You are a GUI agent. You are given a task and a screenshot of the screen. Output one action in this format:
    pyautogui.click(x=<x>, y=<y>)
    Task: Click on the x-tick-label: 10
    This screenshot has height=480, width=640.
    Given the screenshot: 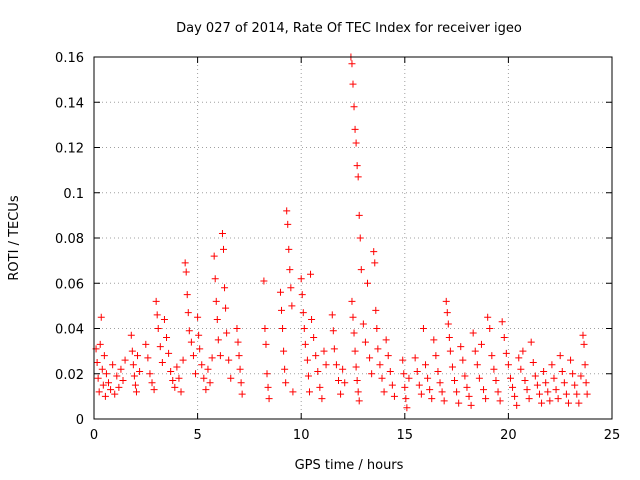 What is the action you would take?
    pyautogui.click(x=301, y=435)
    